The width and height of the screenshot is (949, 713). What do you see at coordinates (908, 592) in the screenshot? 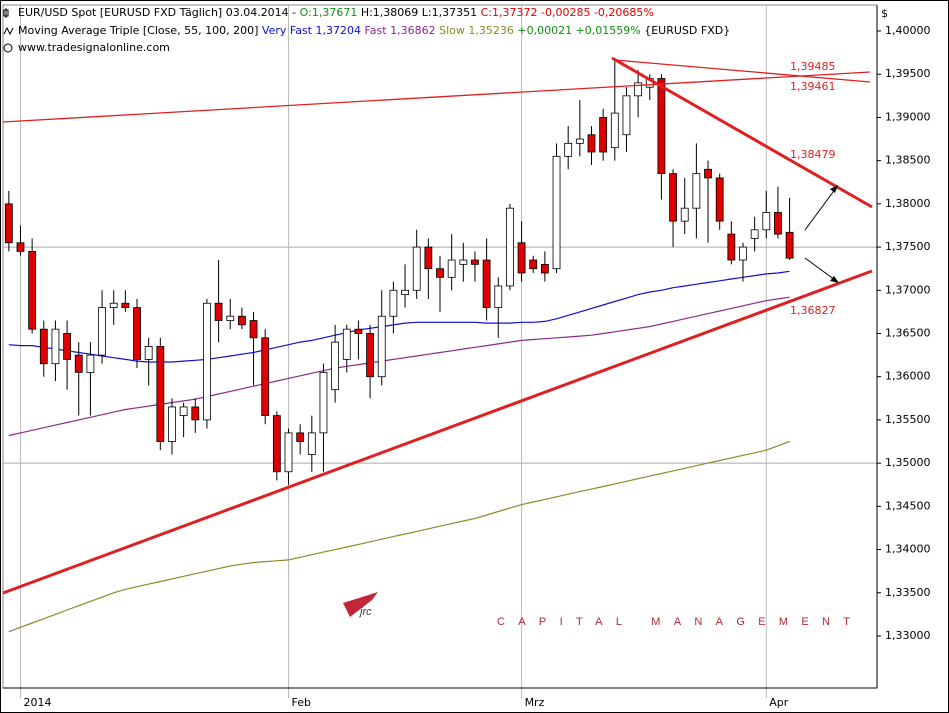
I see `y-tick-label: 1,33500` at bounding box center [908, 592].